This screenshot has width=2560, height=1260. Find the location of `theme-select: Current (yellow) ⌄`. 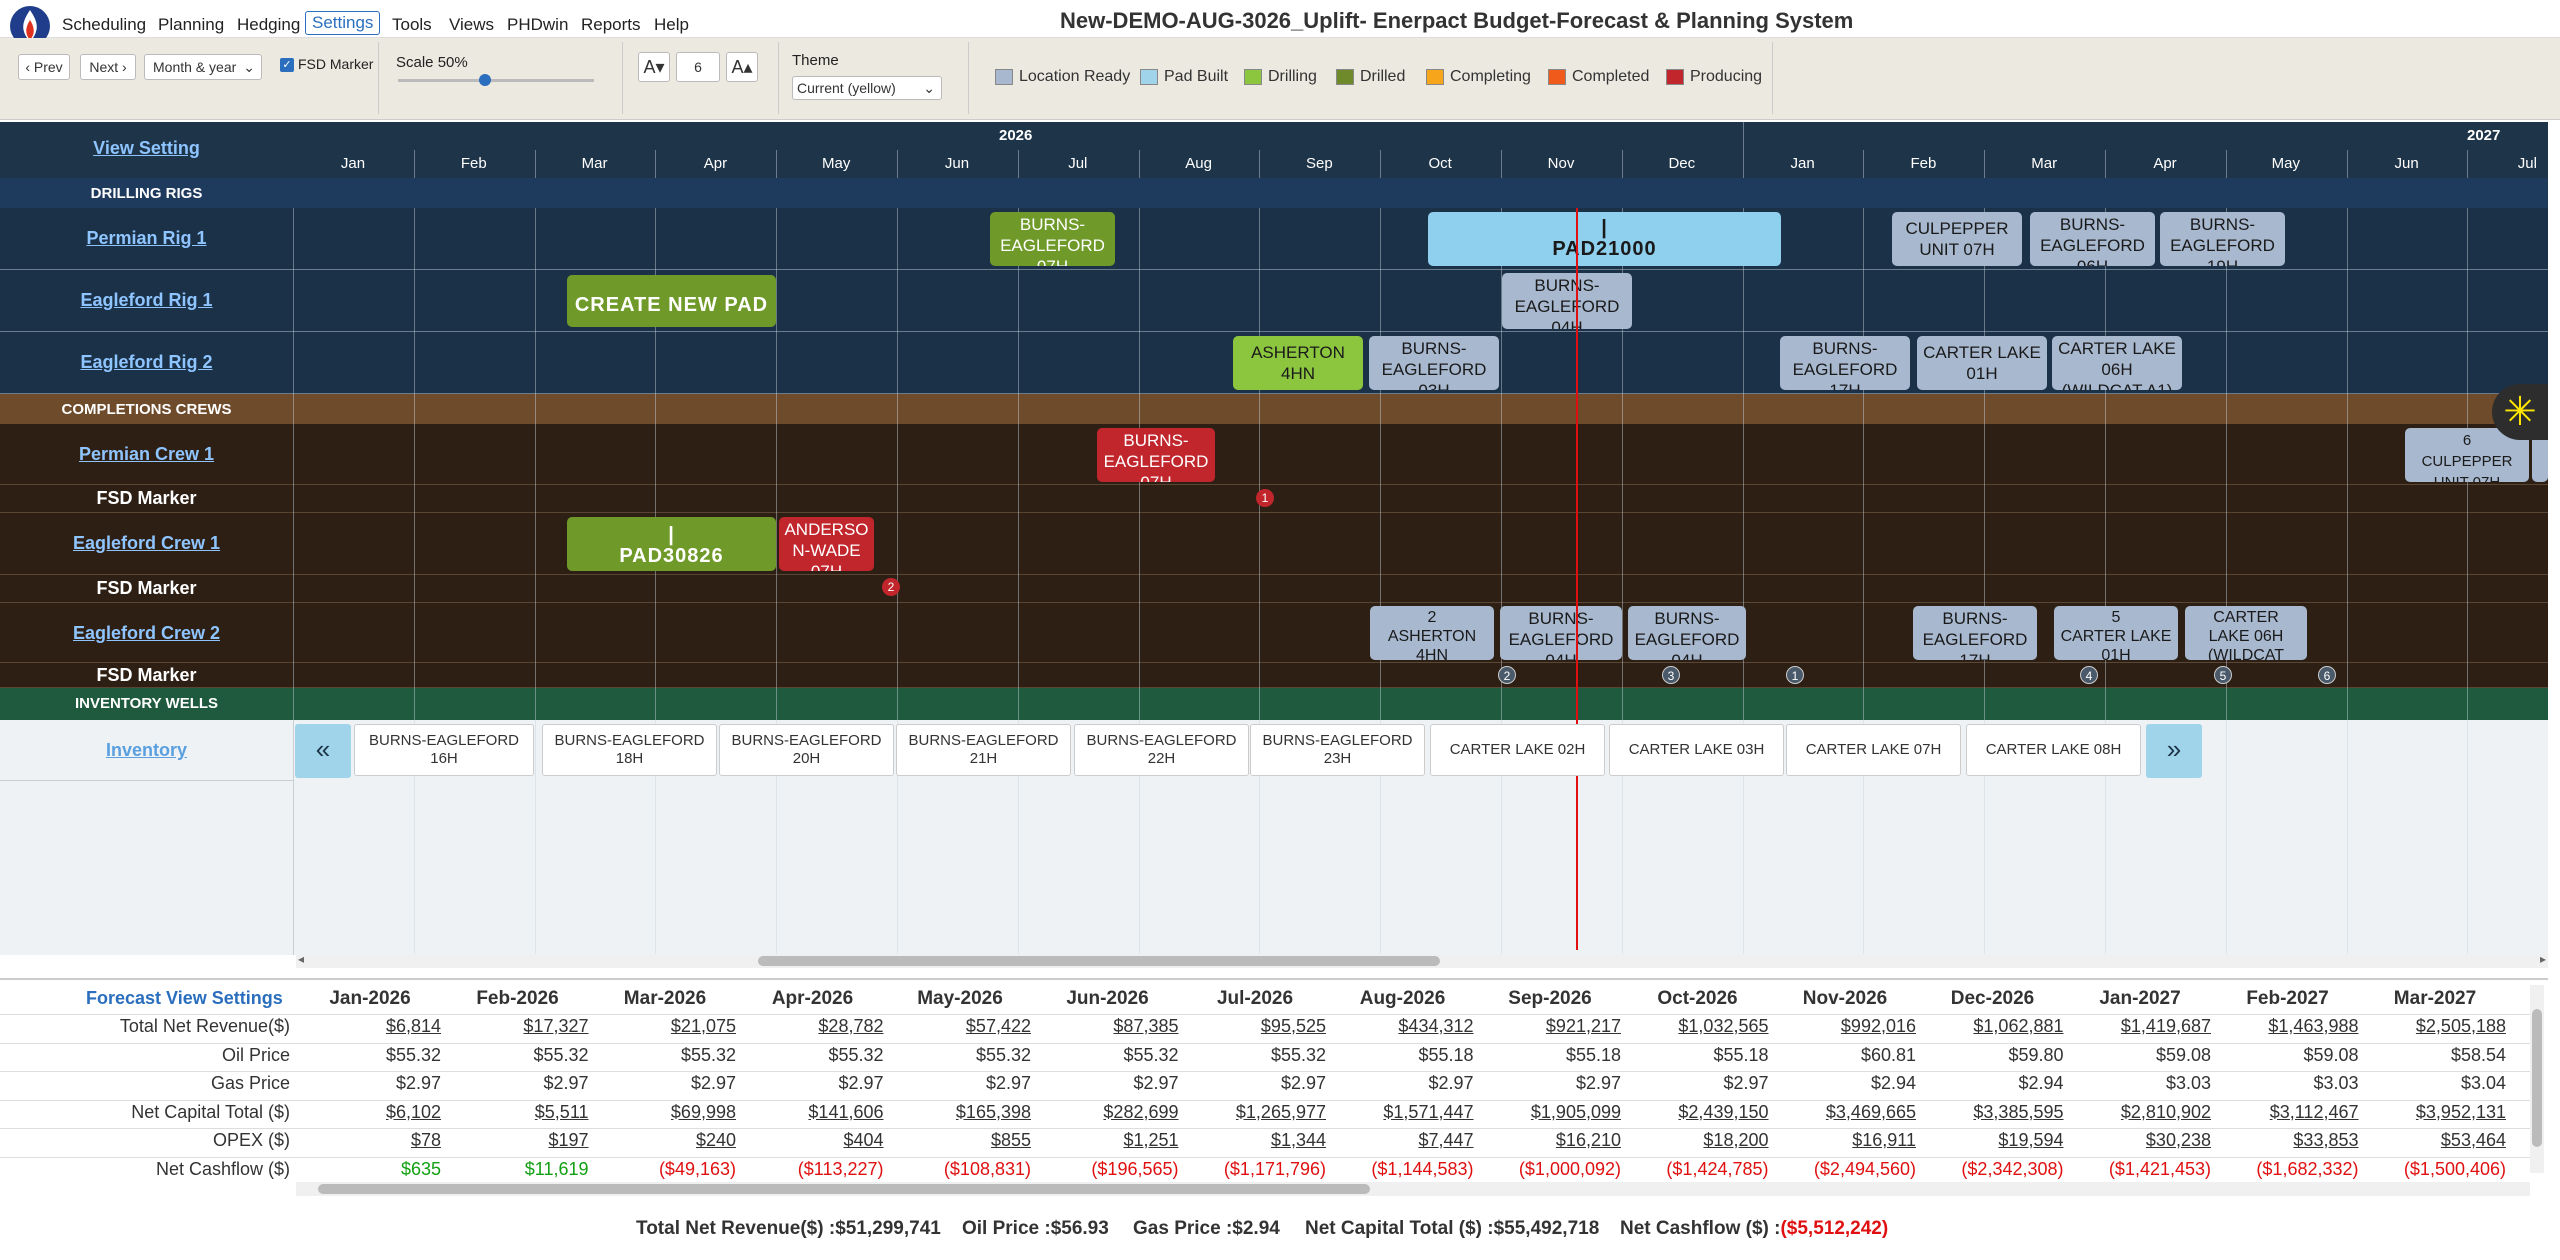

theme-select: Current (yellow) ⌄ is located at coordinates (867, 88).